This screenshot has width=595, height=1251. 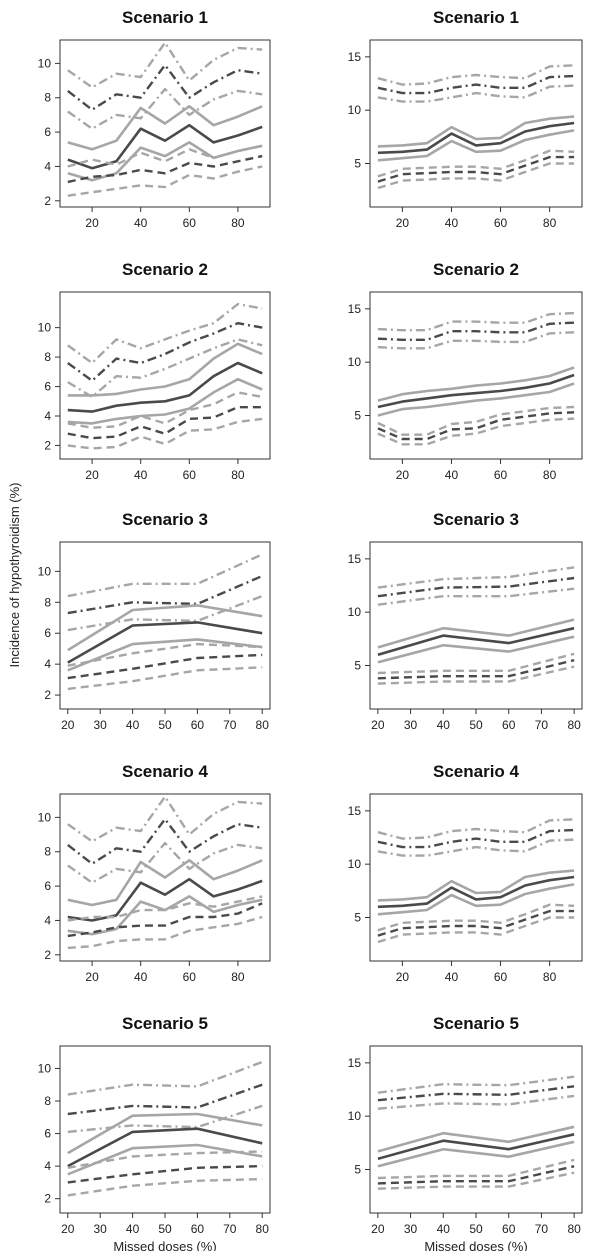 I want to click on chart-title: Scenario 4, so click(x=165, y=771).